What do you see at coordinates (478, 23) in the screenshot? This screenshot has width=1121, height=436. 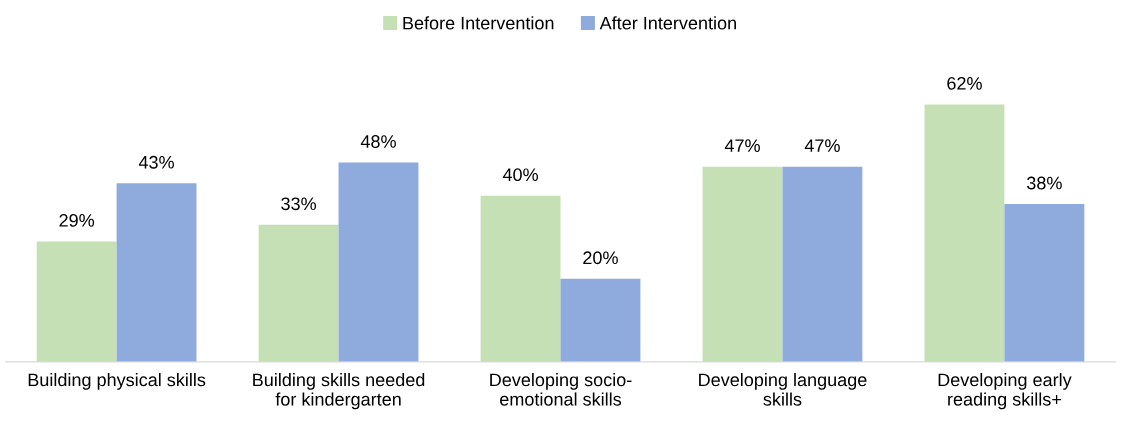 I see `legend-label: Before Intervention` at bounding box center [478, 23].